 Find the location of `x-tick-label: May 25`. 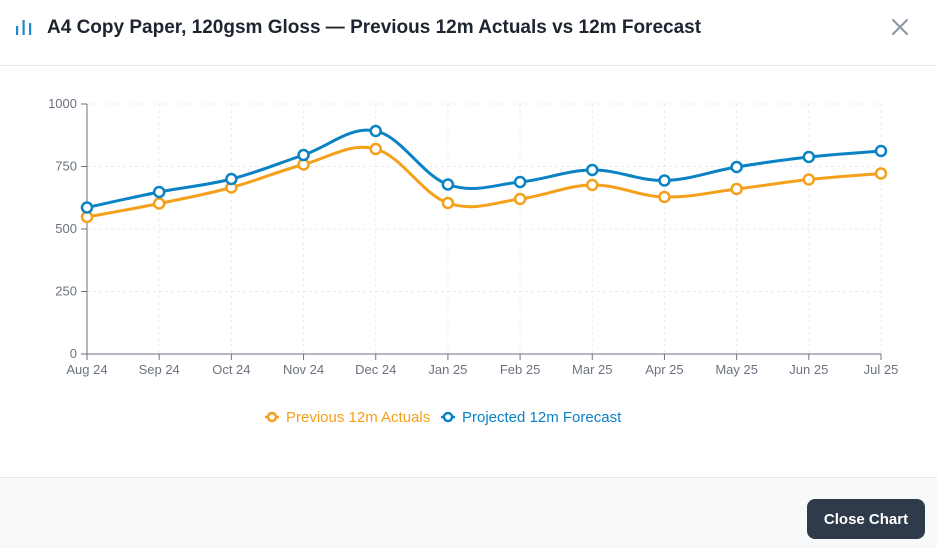

x-tick-label: May 25 is located at coordinates (736, 369).